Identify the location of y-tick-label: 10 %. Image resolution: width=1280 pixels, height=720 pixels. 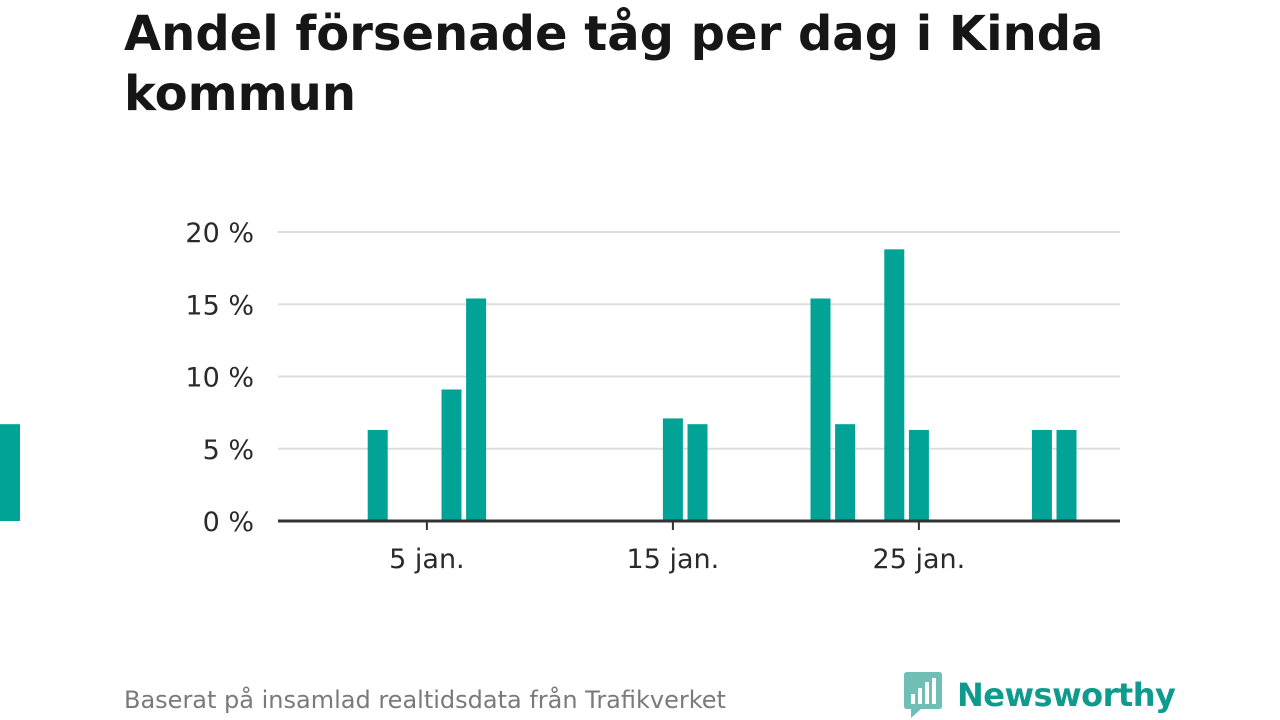
(219, 378).